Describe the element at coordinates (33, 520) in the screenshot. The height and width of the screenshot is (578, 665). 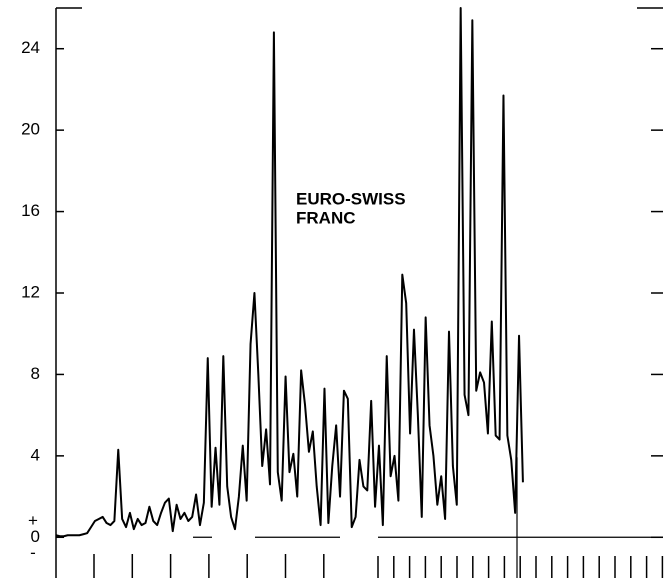
I see `sign-label: +` at that location.